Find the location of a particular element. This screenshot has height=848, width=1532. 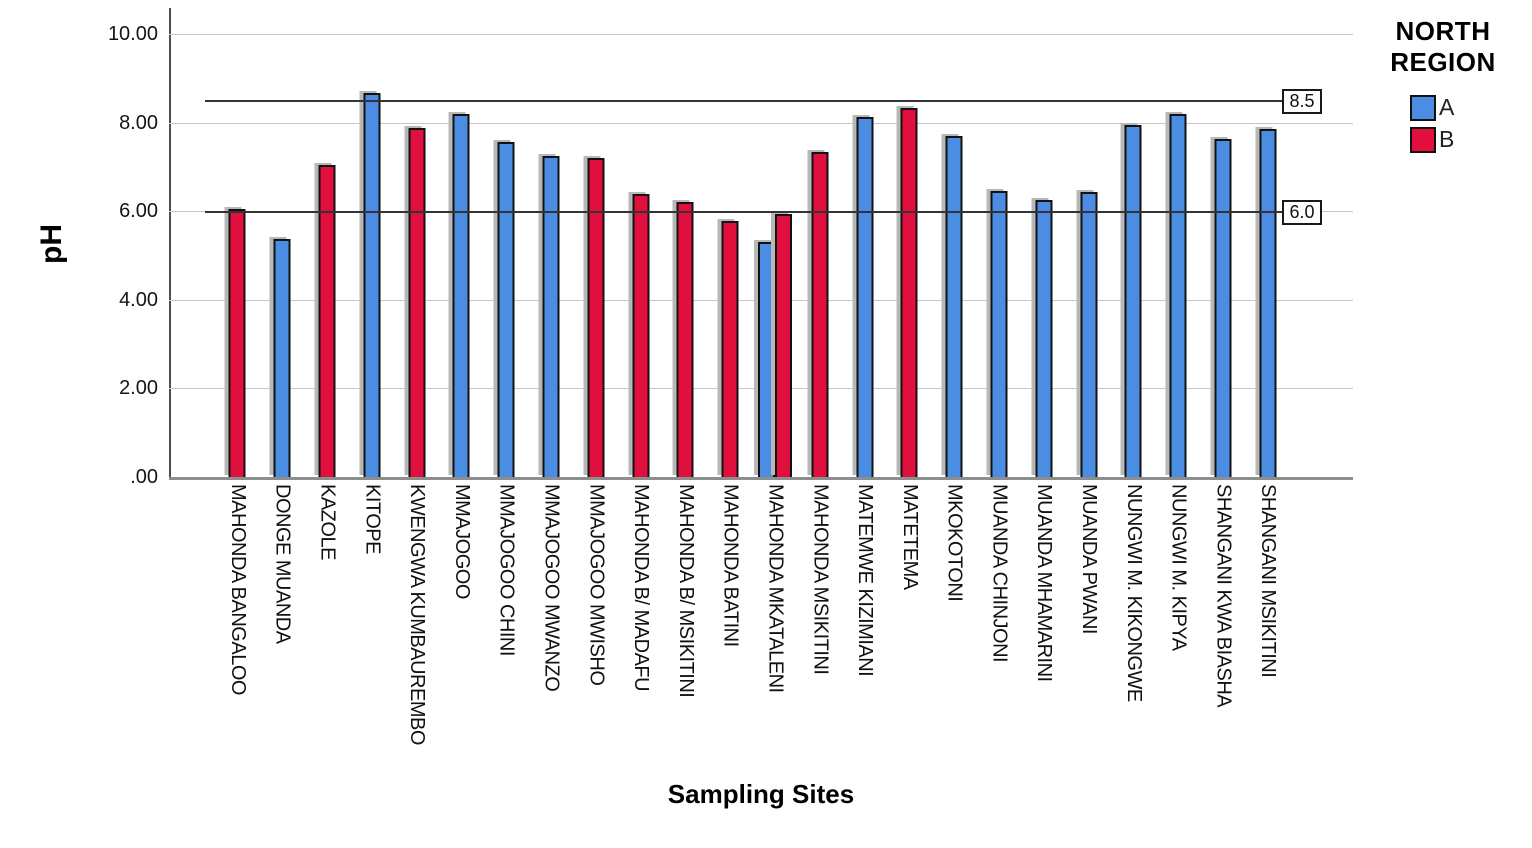

x-category-slot: MAHONDA B/ MSIKITINI is located at coordinates (685, 639).